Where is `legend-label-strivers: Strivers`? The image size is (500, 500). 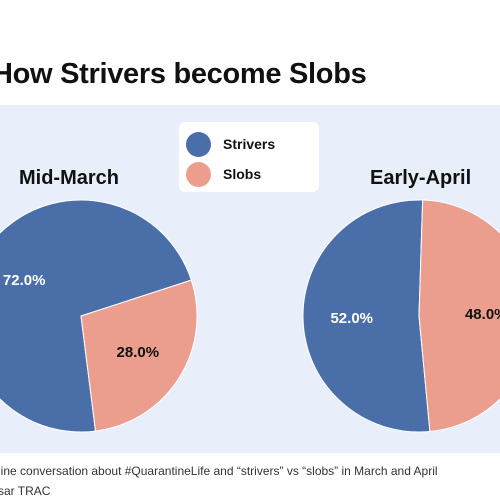
legend-label-strivers: Strivers is located at coordinates (249, 144).